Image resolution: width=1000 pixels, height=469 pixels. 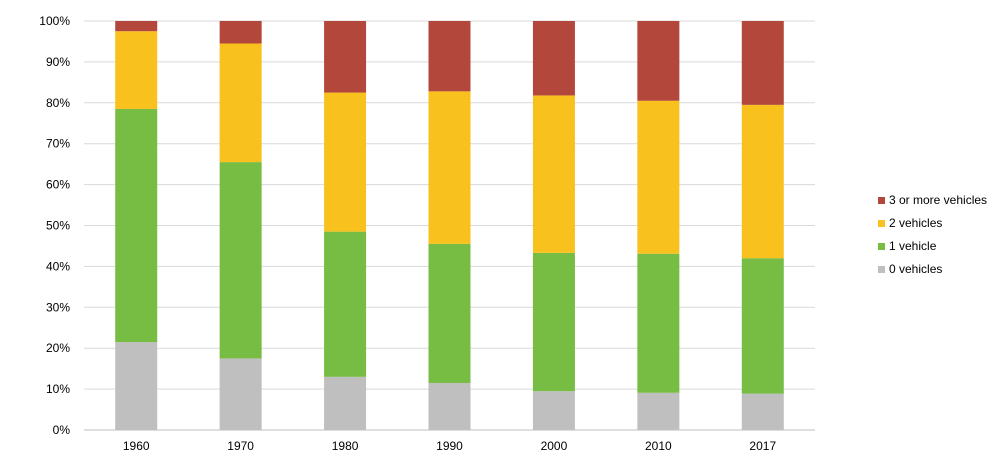 I want to click on legend-label: 1 vehicle, so click(x=913, y=246).